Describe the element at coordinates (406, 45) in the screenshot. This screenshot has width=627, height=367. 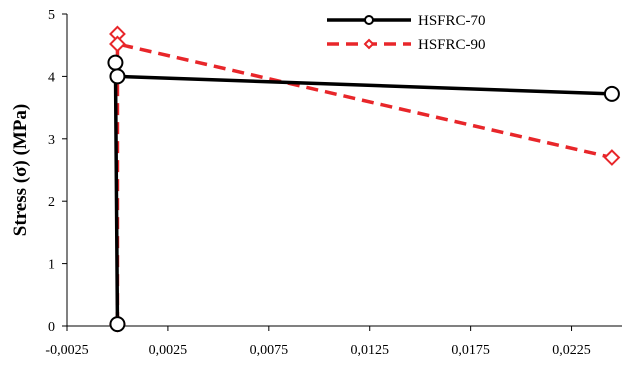
I see `legend-item: HSFRC-90` at that location.